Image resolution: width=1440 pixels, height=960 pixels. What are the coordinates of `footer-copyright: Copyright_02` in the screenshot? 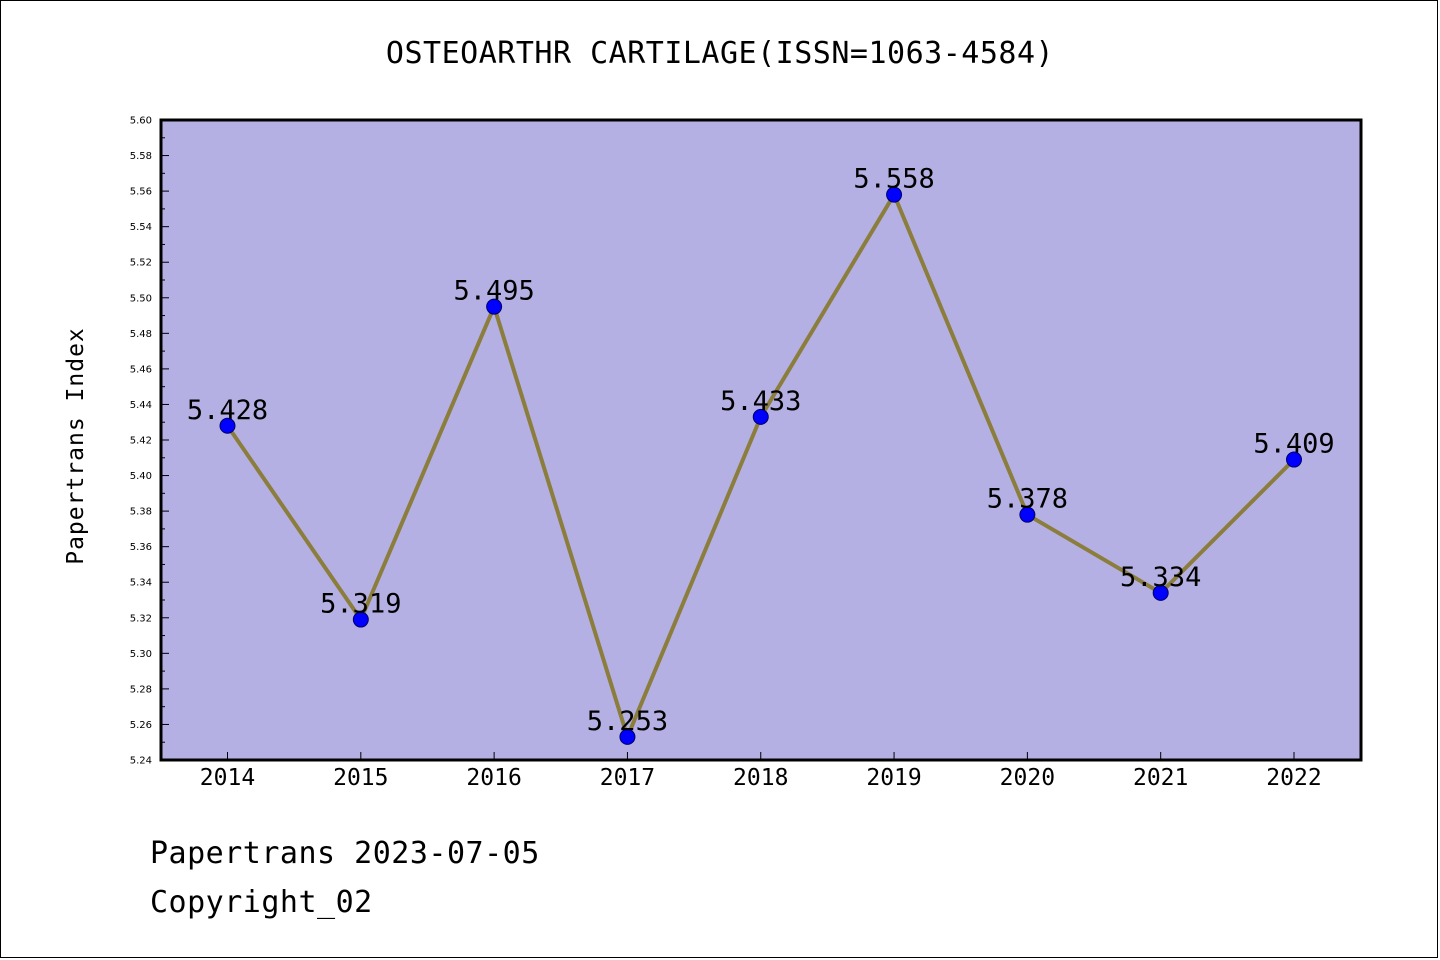 It's located at (261, 902).